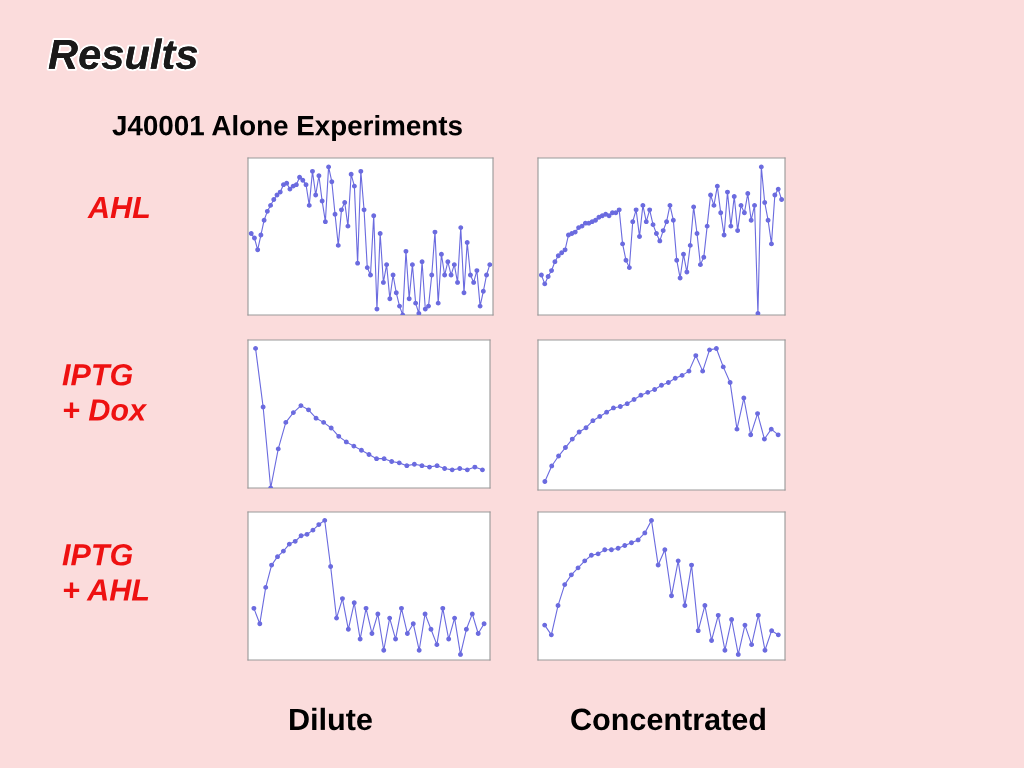  Describe the element at coordinates (105, 392) in the screenshot. I see `text: IPTG + Dox` at that location.